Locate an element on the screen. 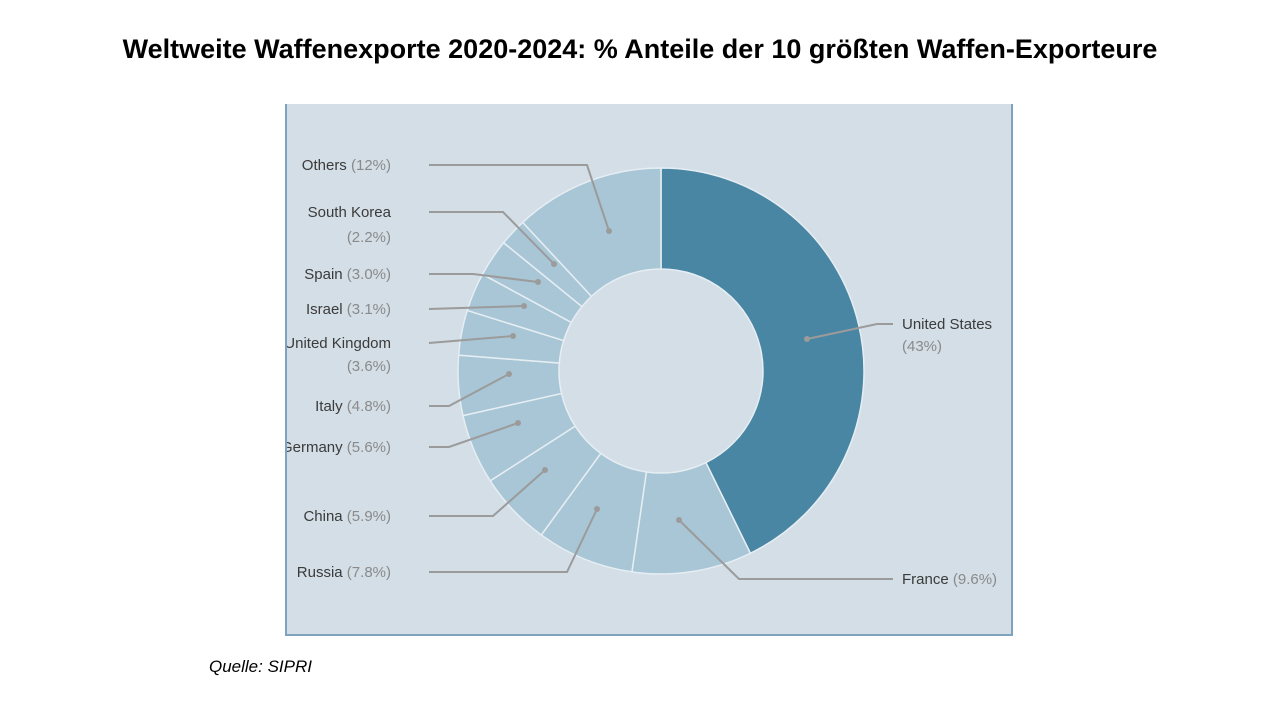  leader-dot-united-states is located at coordinates (807, 339).